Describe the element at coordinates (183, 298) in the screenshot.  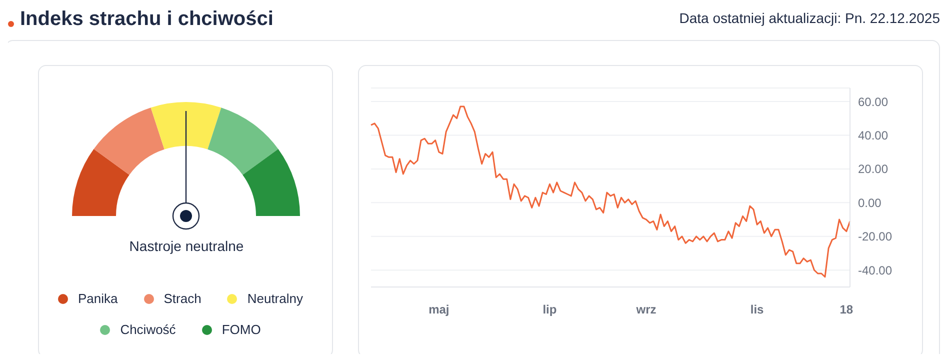
I see `legend-label: Strach` at that location.